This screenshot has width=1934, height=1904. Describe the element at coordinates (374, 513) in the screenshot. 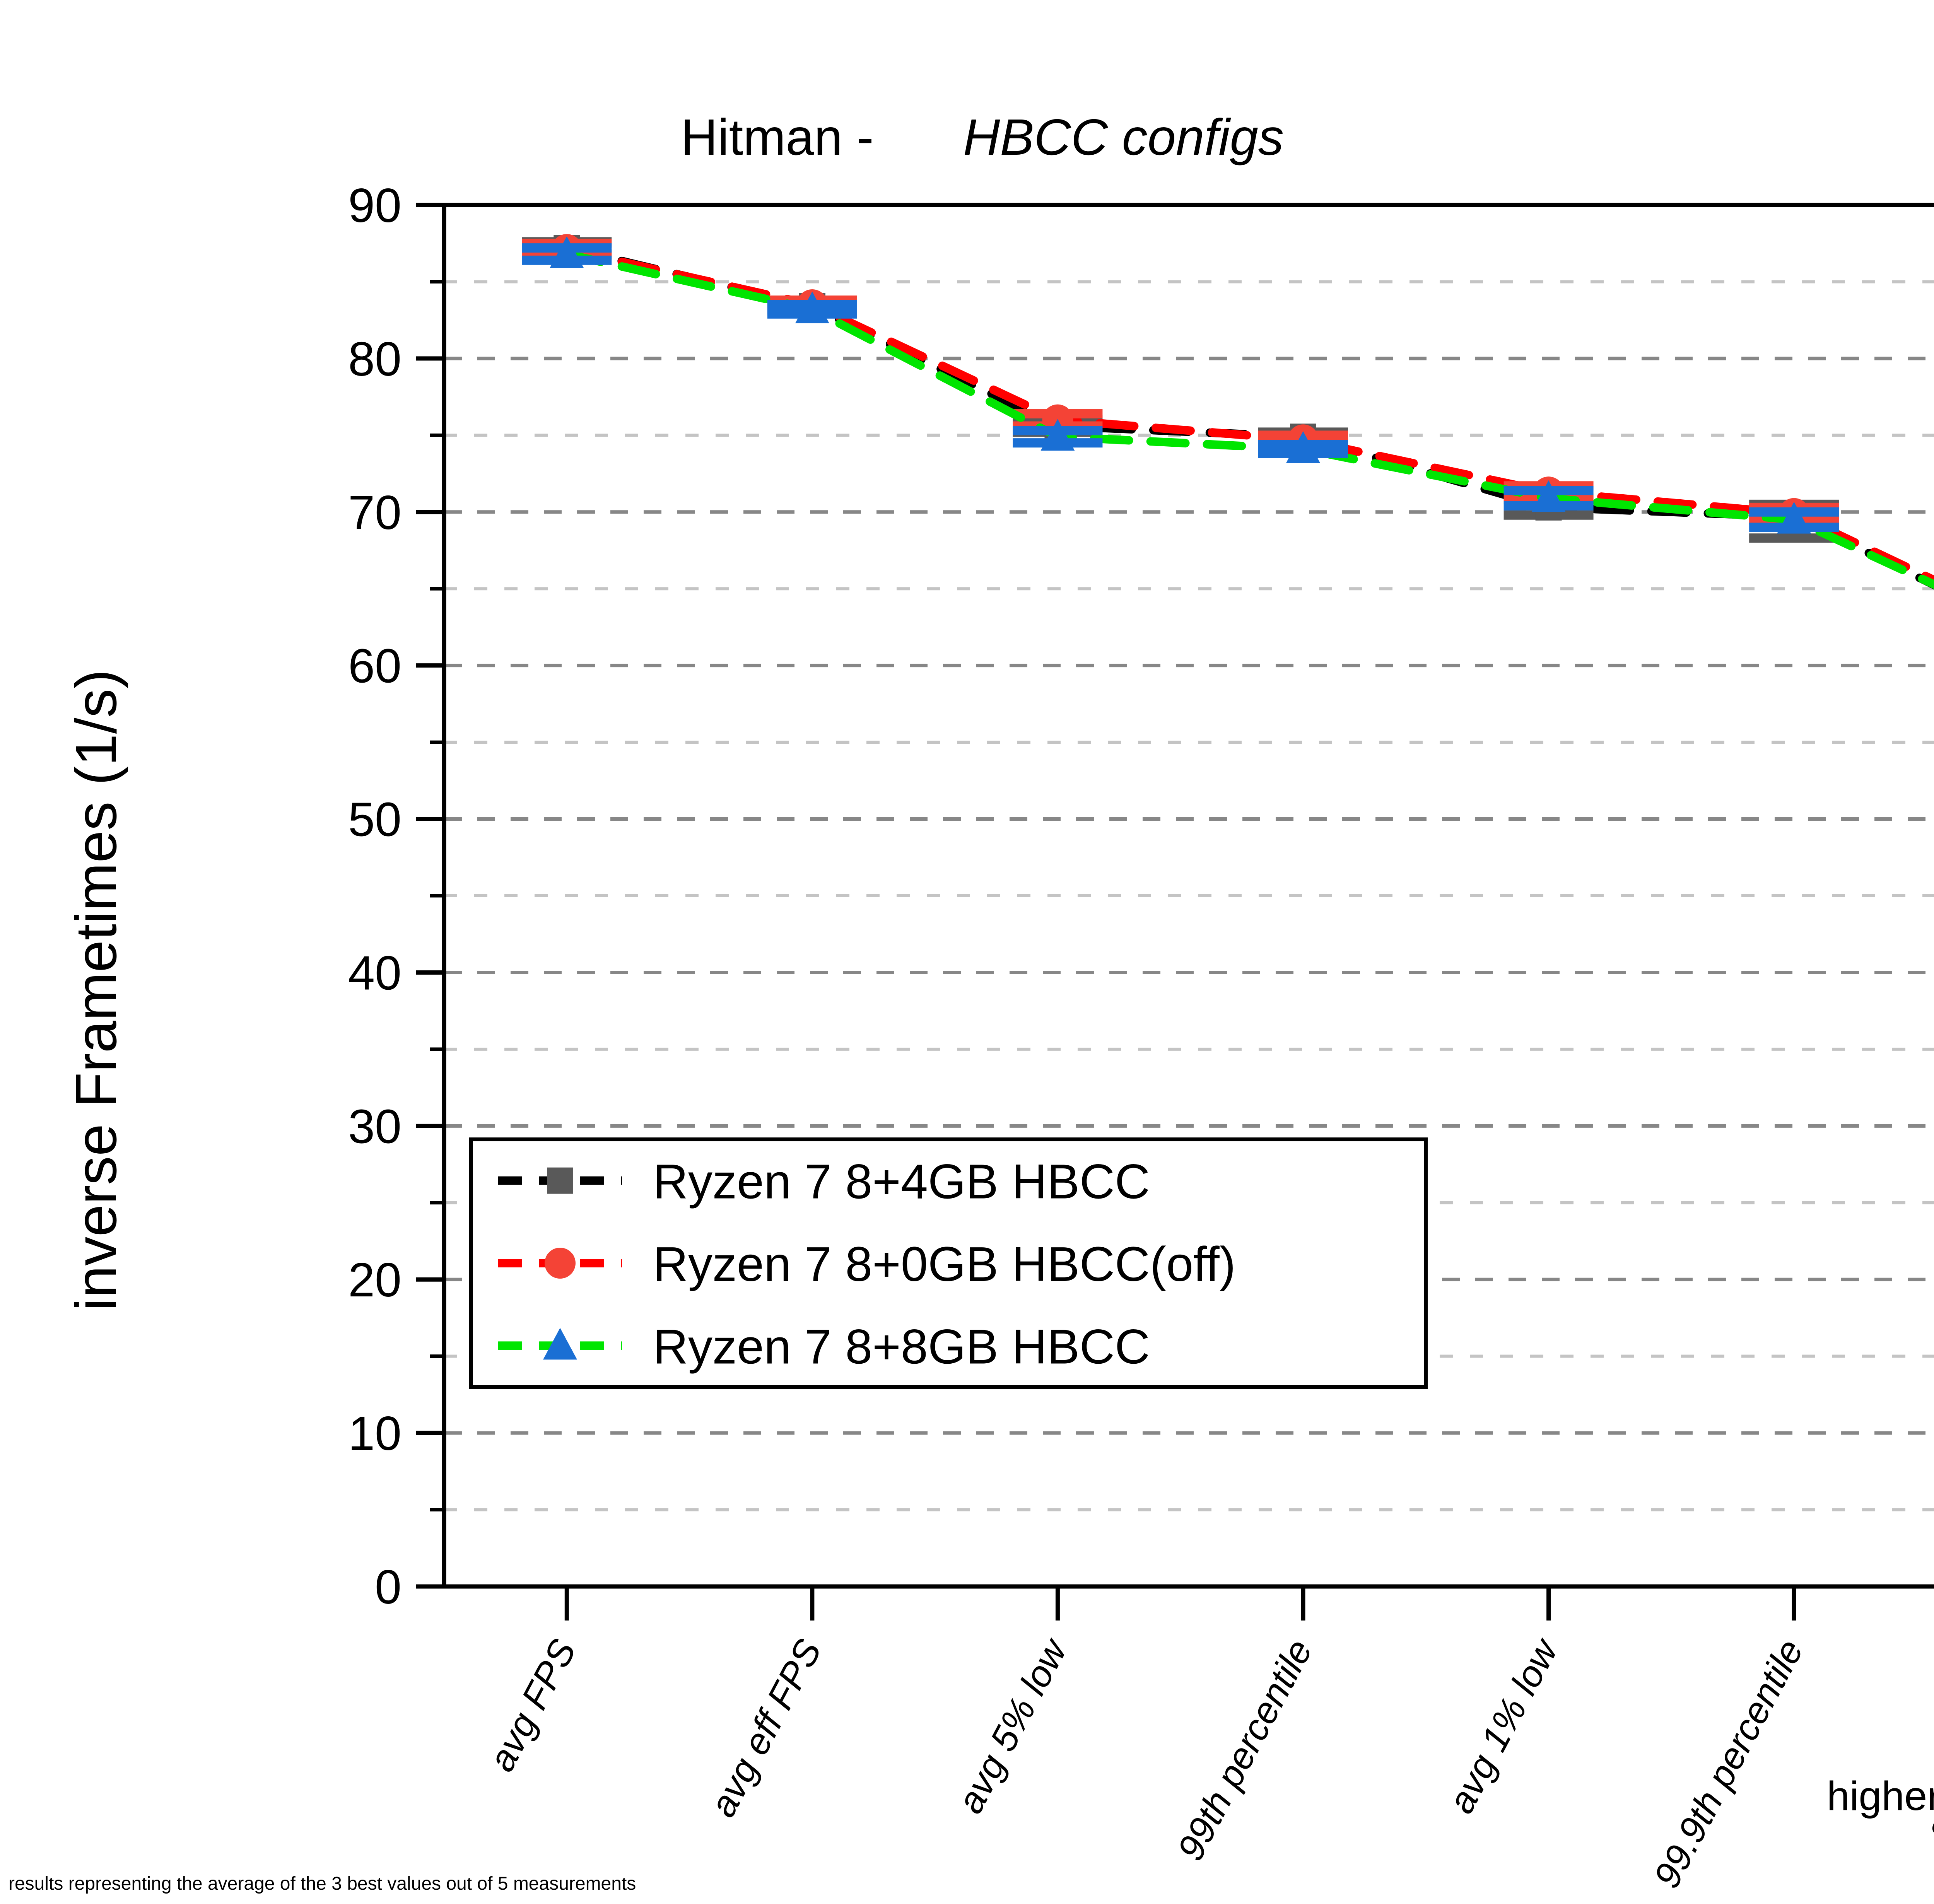

I see `y-axis-label-70: 70` at that location.